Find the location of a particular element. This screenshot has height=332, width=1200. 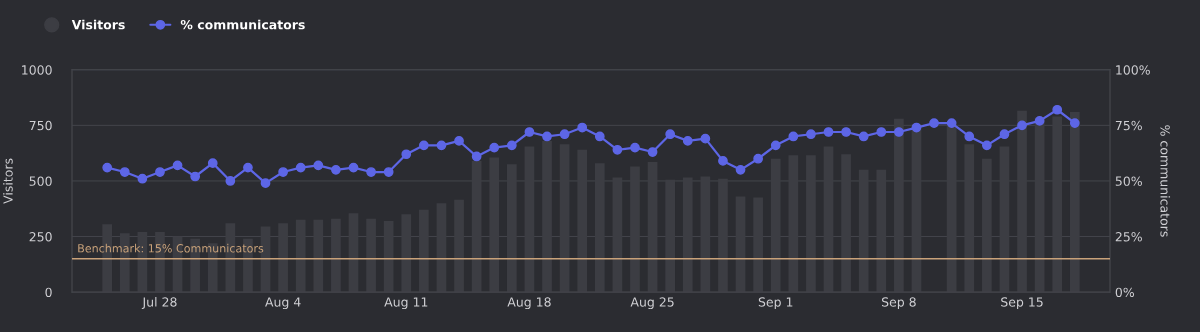

y-tick-label: 500 is located at coordinates (40, 181).